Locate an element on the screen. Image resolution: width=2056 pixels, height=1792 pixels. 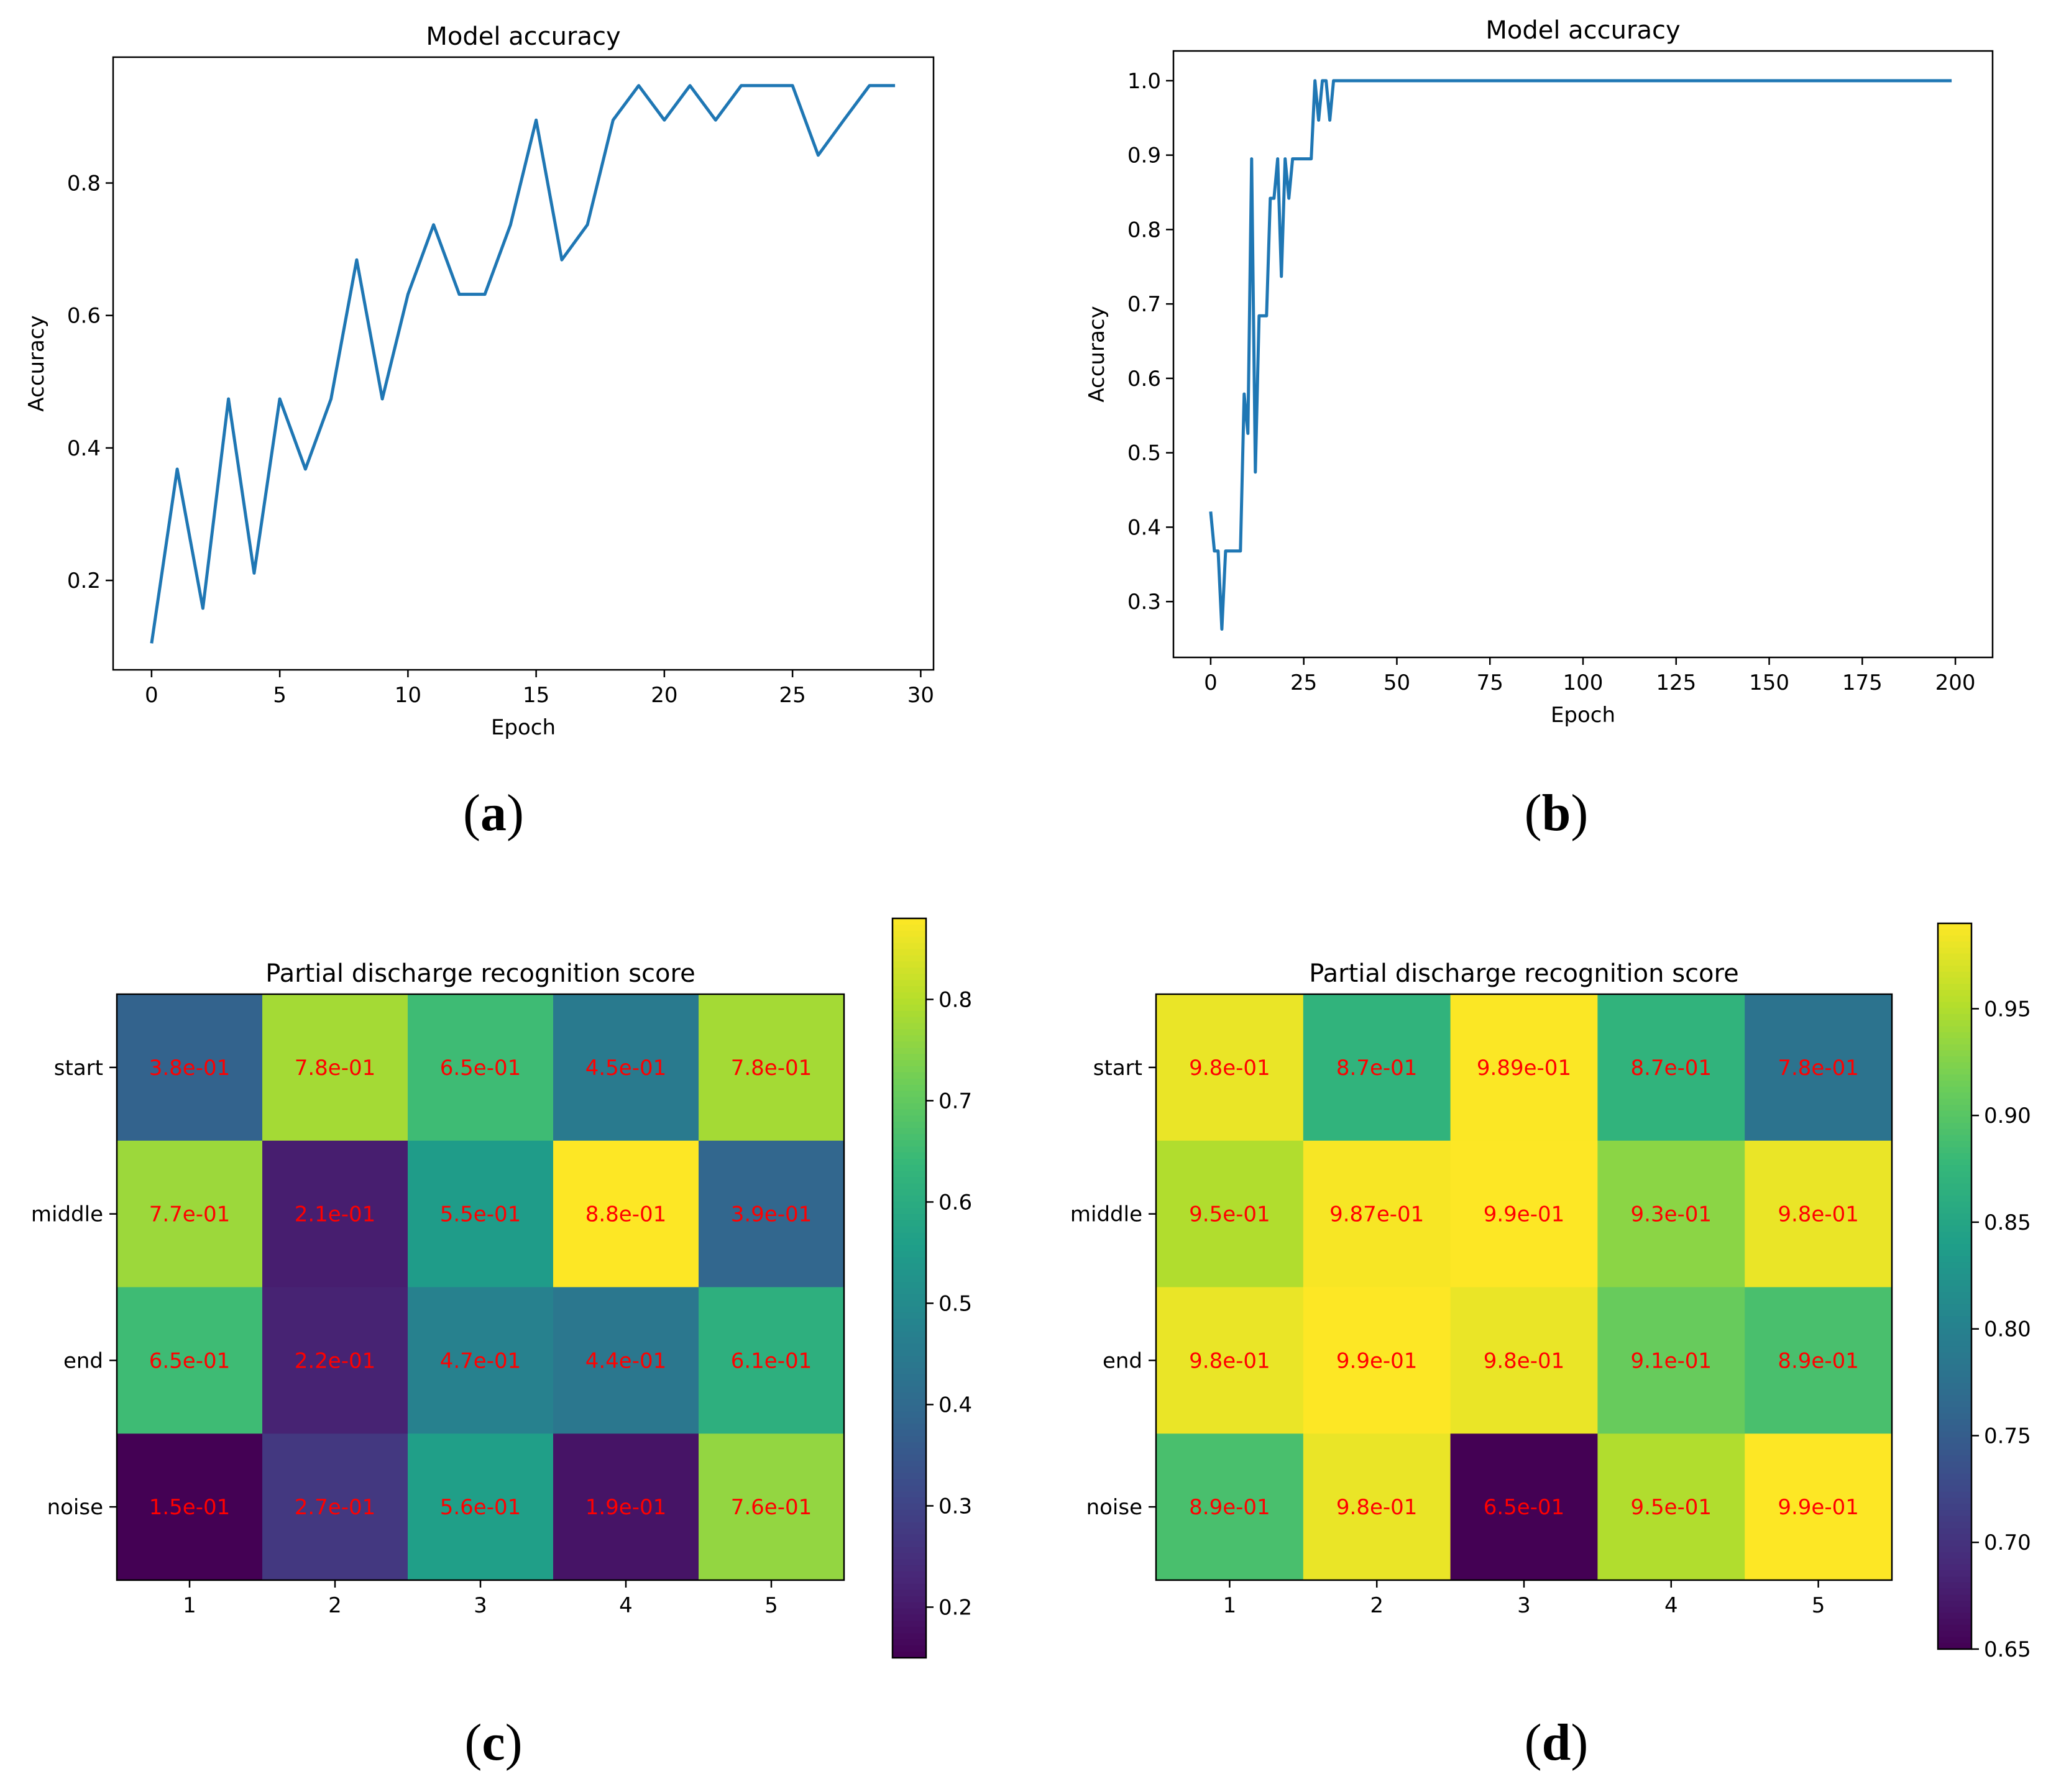
cell-value-label: 4.4e-01 is located at coordinates (626, 1360).